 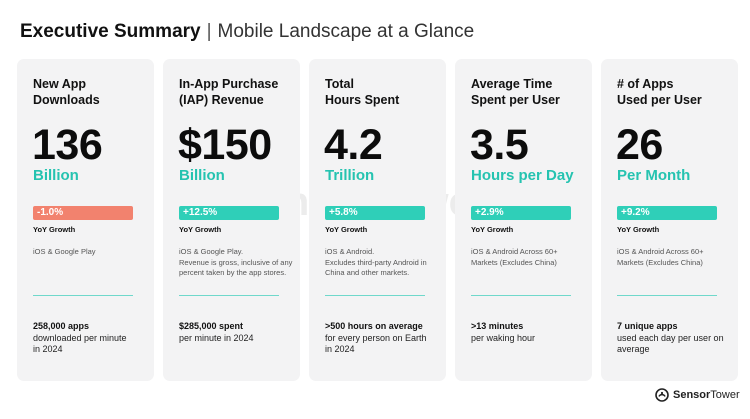 What do you see at coordinates (225, 145) in the screenshot?
I see `metric-value: $150` at bounding box center [225, 145].